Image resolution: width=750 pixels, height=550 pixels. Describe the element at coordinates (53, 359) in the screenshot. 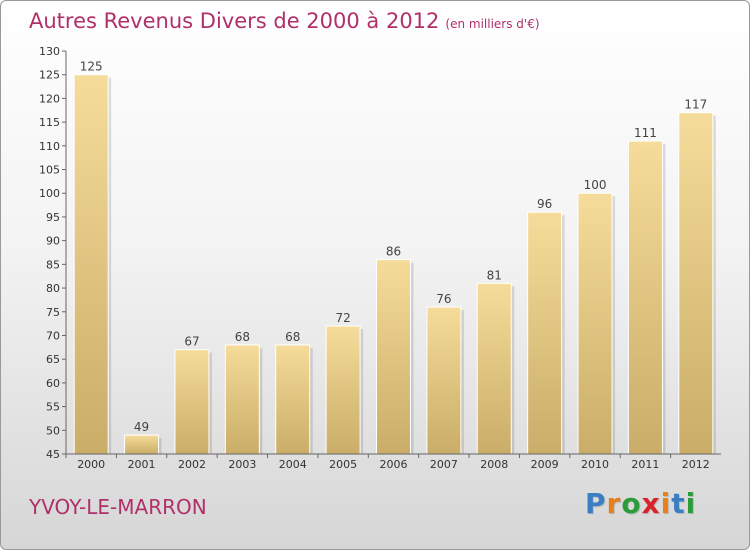

I see `y-tick-label: 65` at that location.